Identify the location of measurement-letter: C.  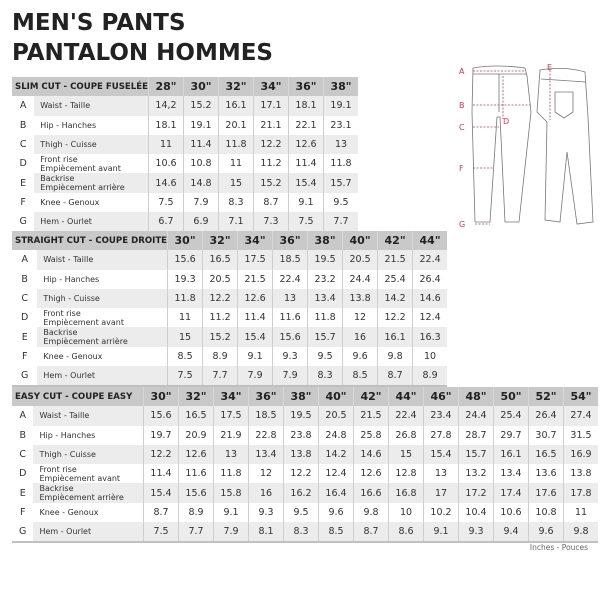
(23, 145).